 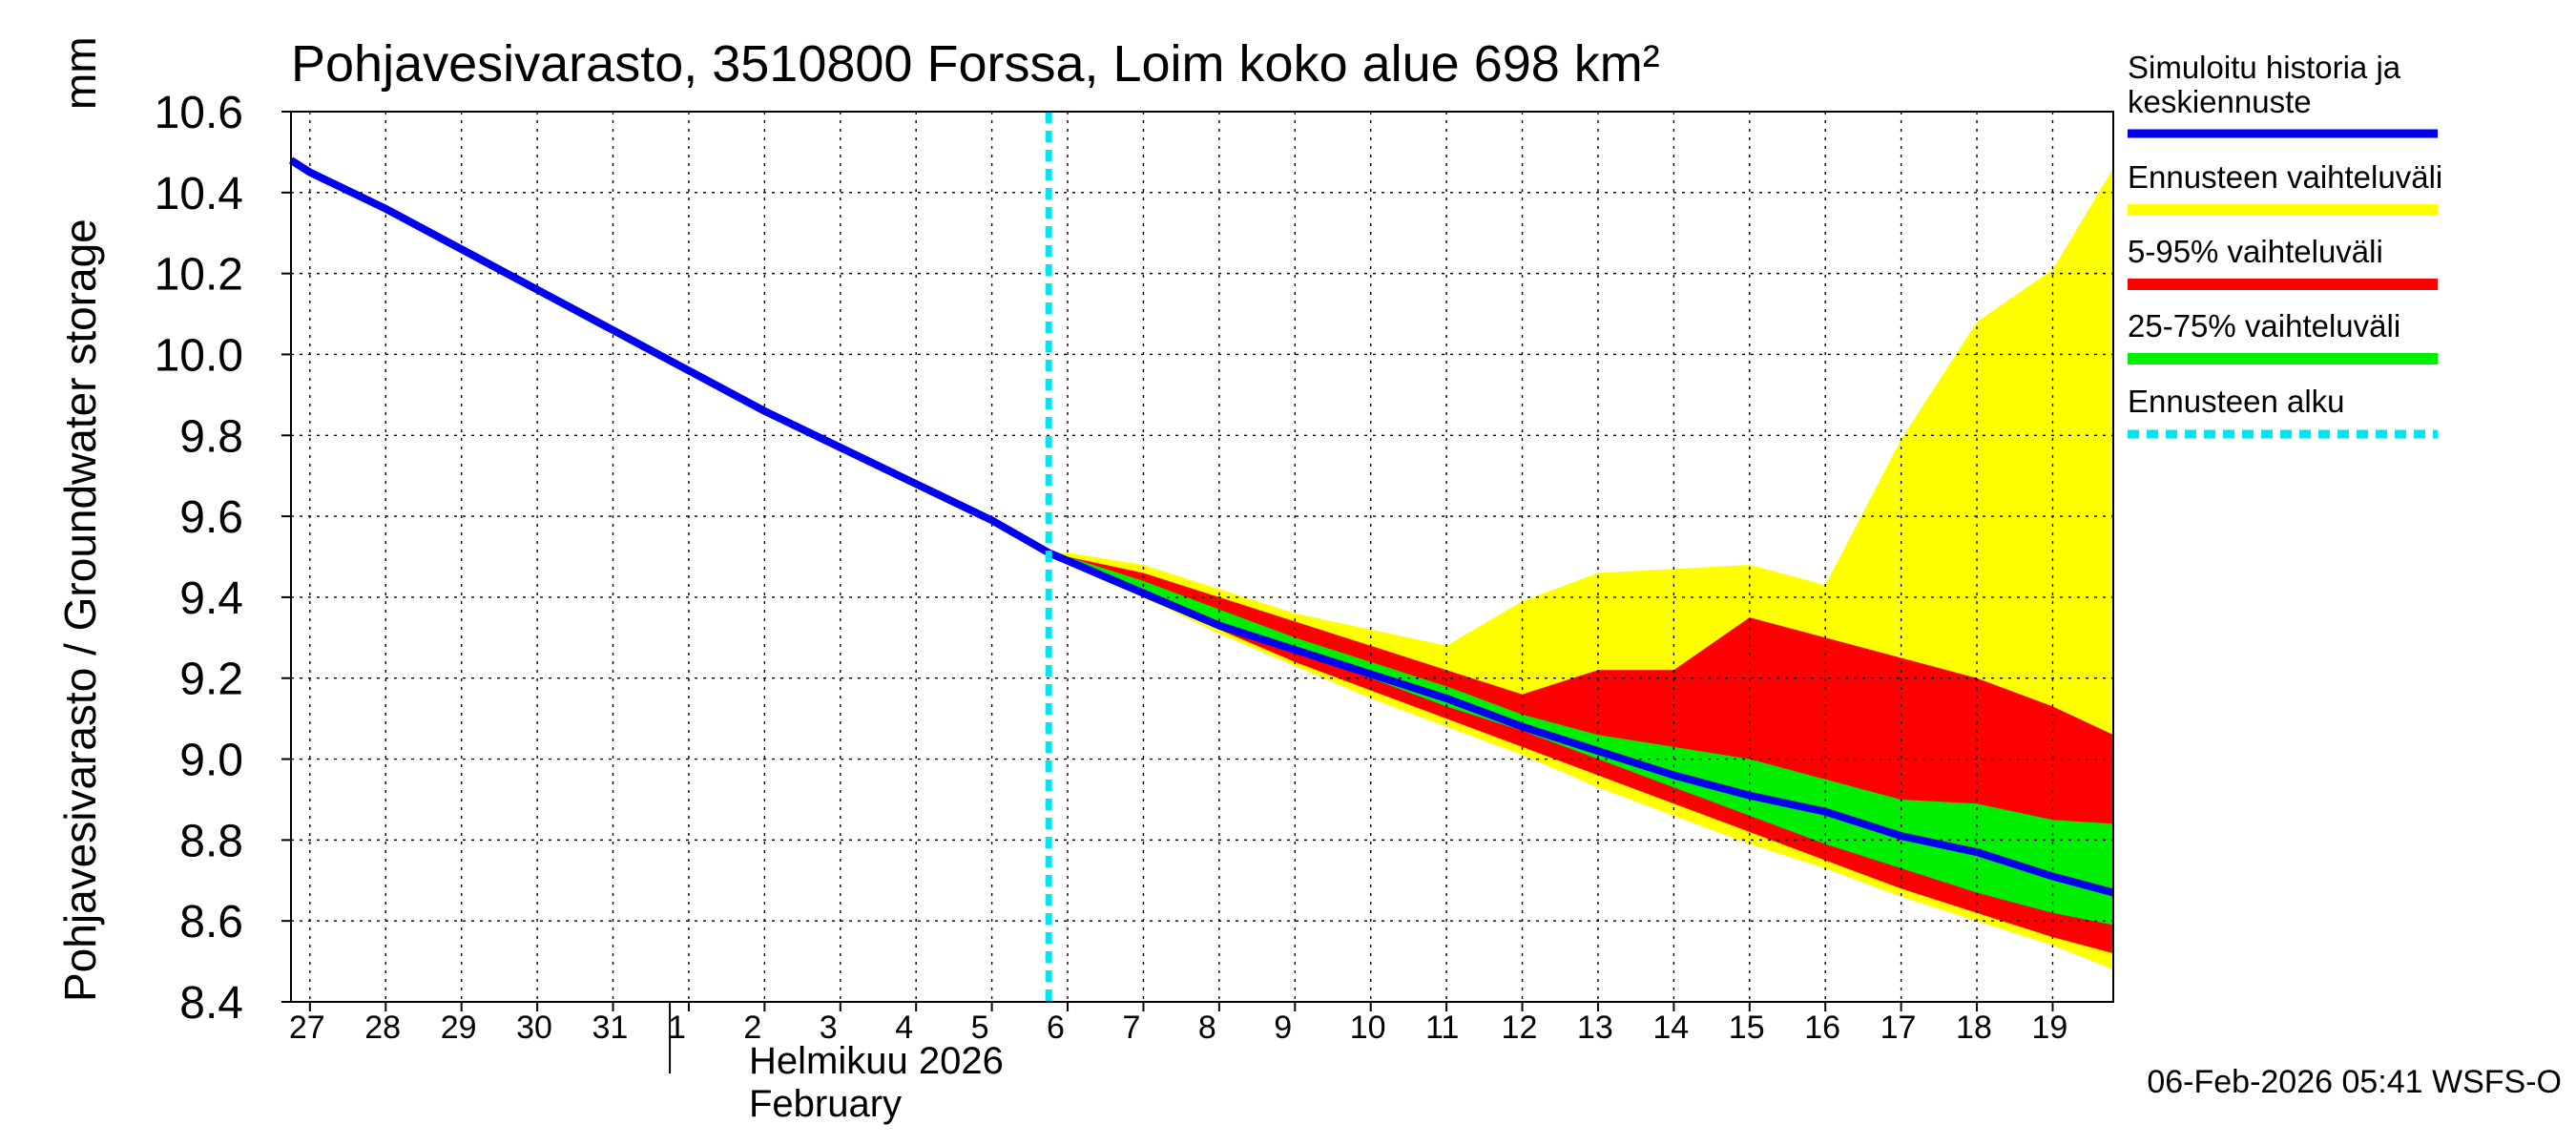 What do you see at coordinates (1056, 1028) in the screenshot?
I see `x-tick-label: 6` at bounding box center [1056, 1028].